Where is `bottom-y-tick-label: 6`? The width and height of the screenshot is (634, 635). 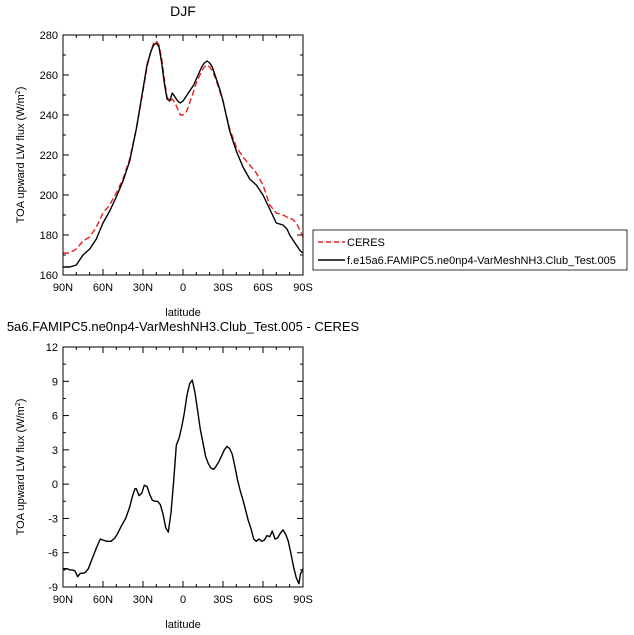
bottom-y-tick-label: 6 is located at coordinates (55, 417).